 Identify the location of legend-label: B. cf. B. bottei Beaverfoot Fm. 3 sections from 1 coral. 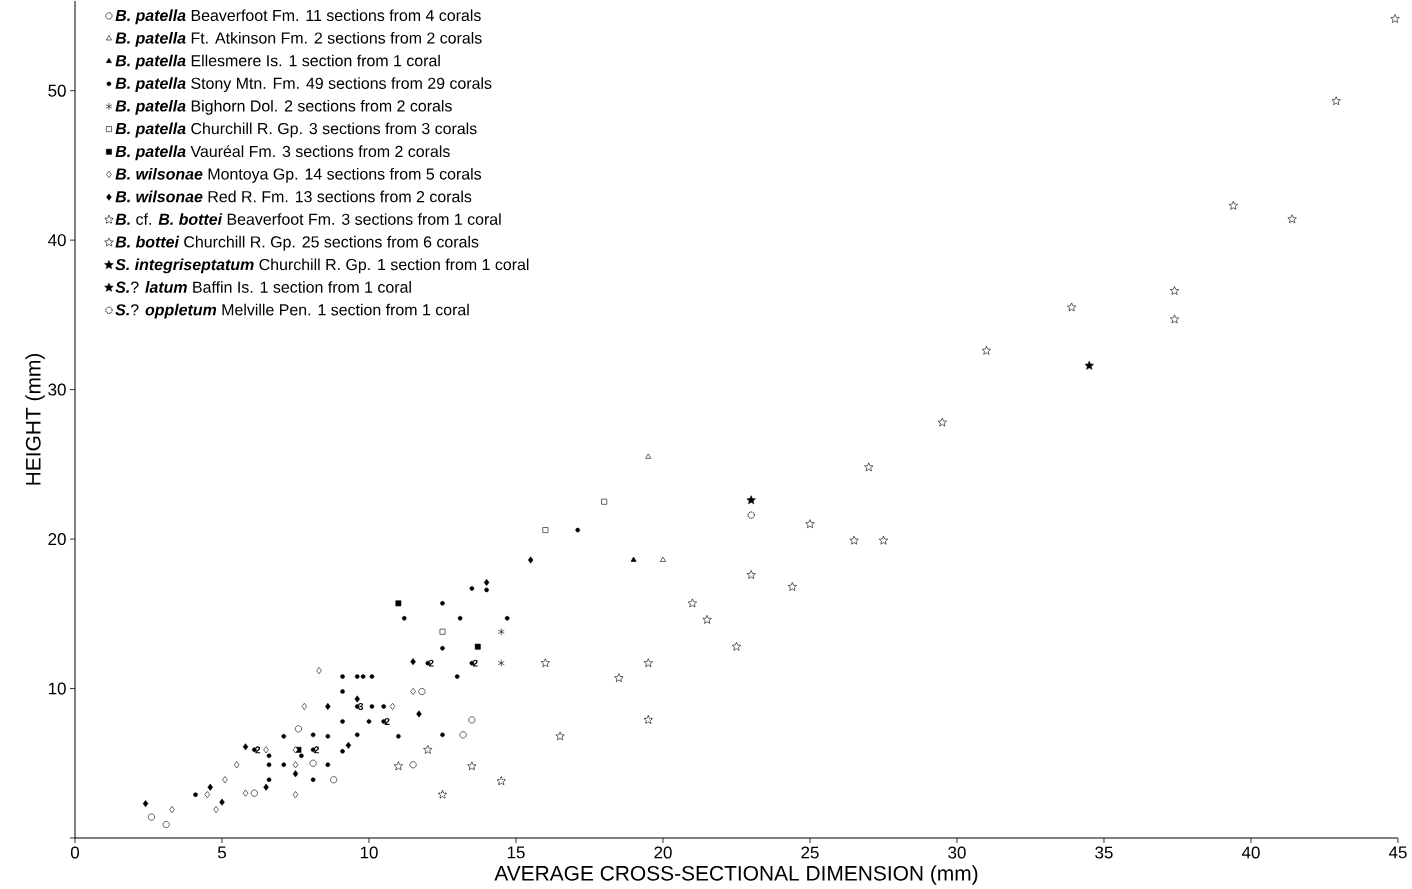
(308, 219).